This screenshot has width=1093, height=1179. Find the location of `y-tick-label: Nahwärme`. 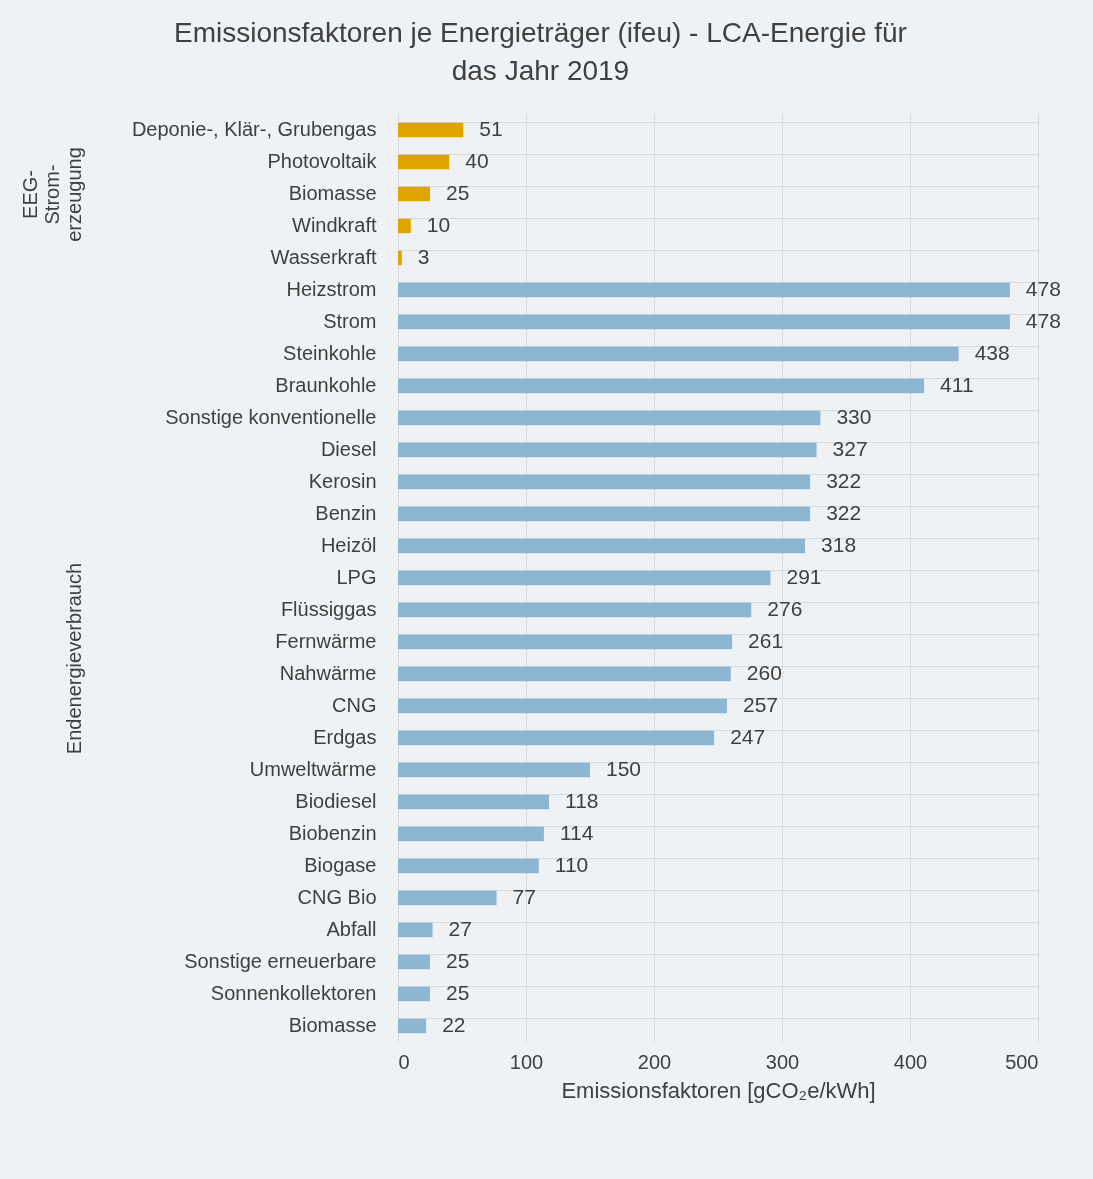

y-tick-label: Nahwärme is located at coordinates (328, 673).